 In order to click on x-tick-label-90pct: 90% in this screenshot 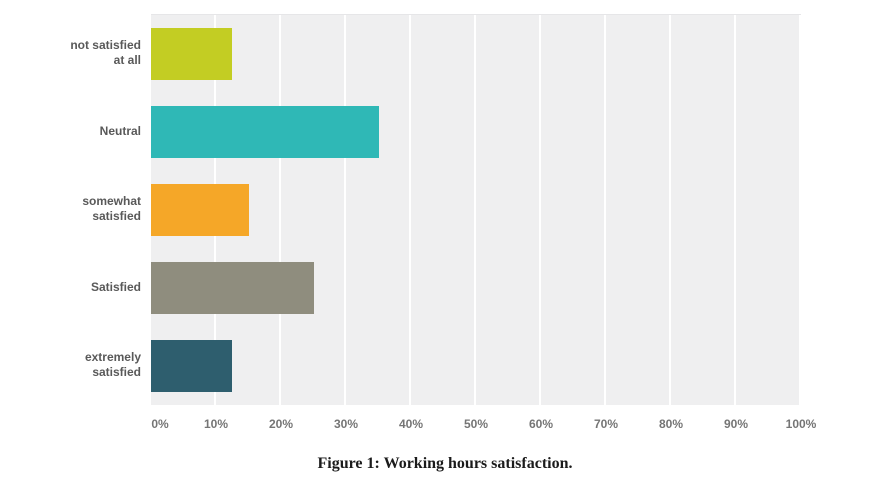, I will do `click(736, 424)`.